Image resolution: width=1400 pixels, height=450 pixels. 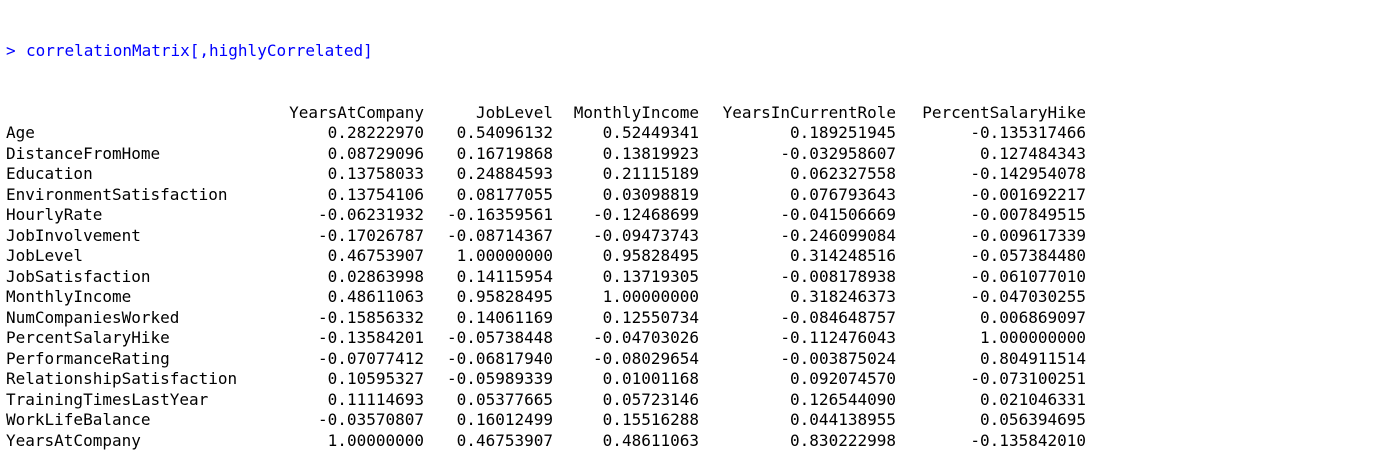 What do you see at coordinates (646, 235) in the screenshot?
I see `correlation-value: -0.09473743` at bounding box center [646, 235].